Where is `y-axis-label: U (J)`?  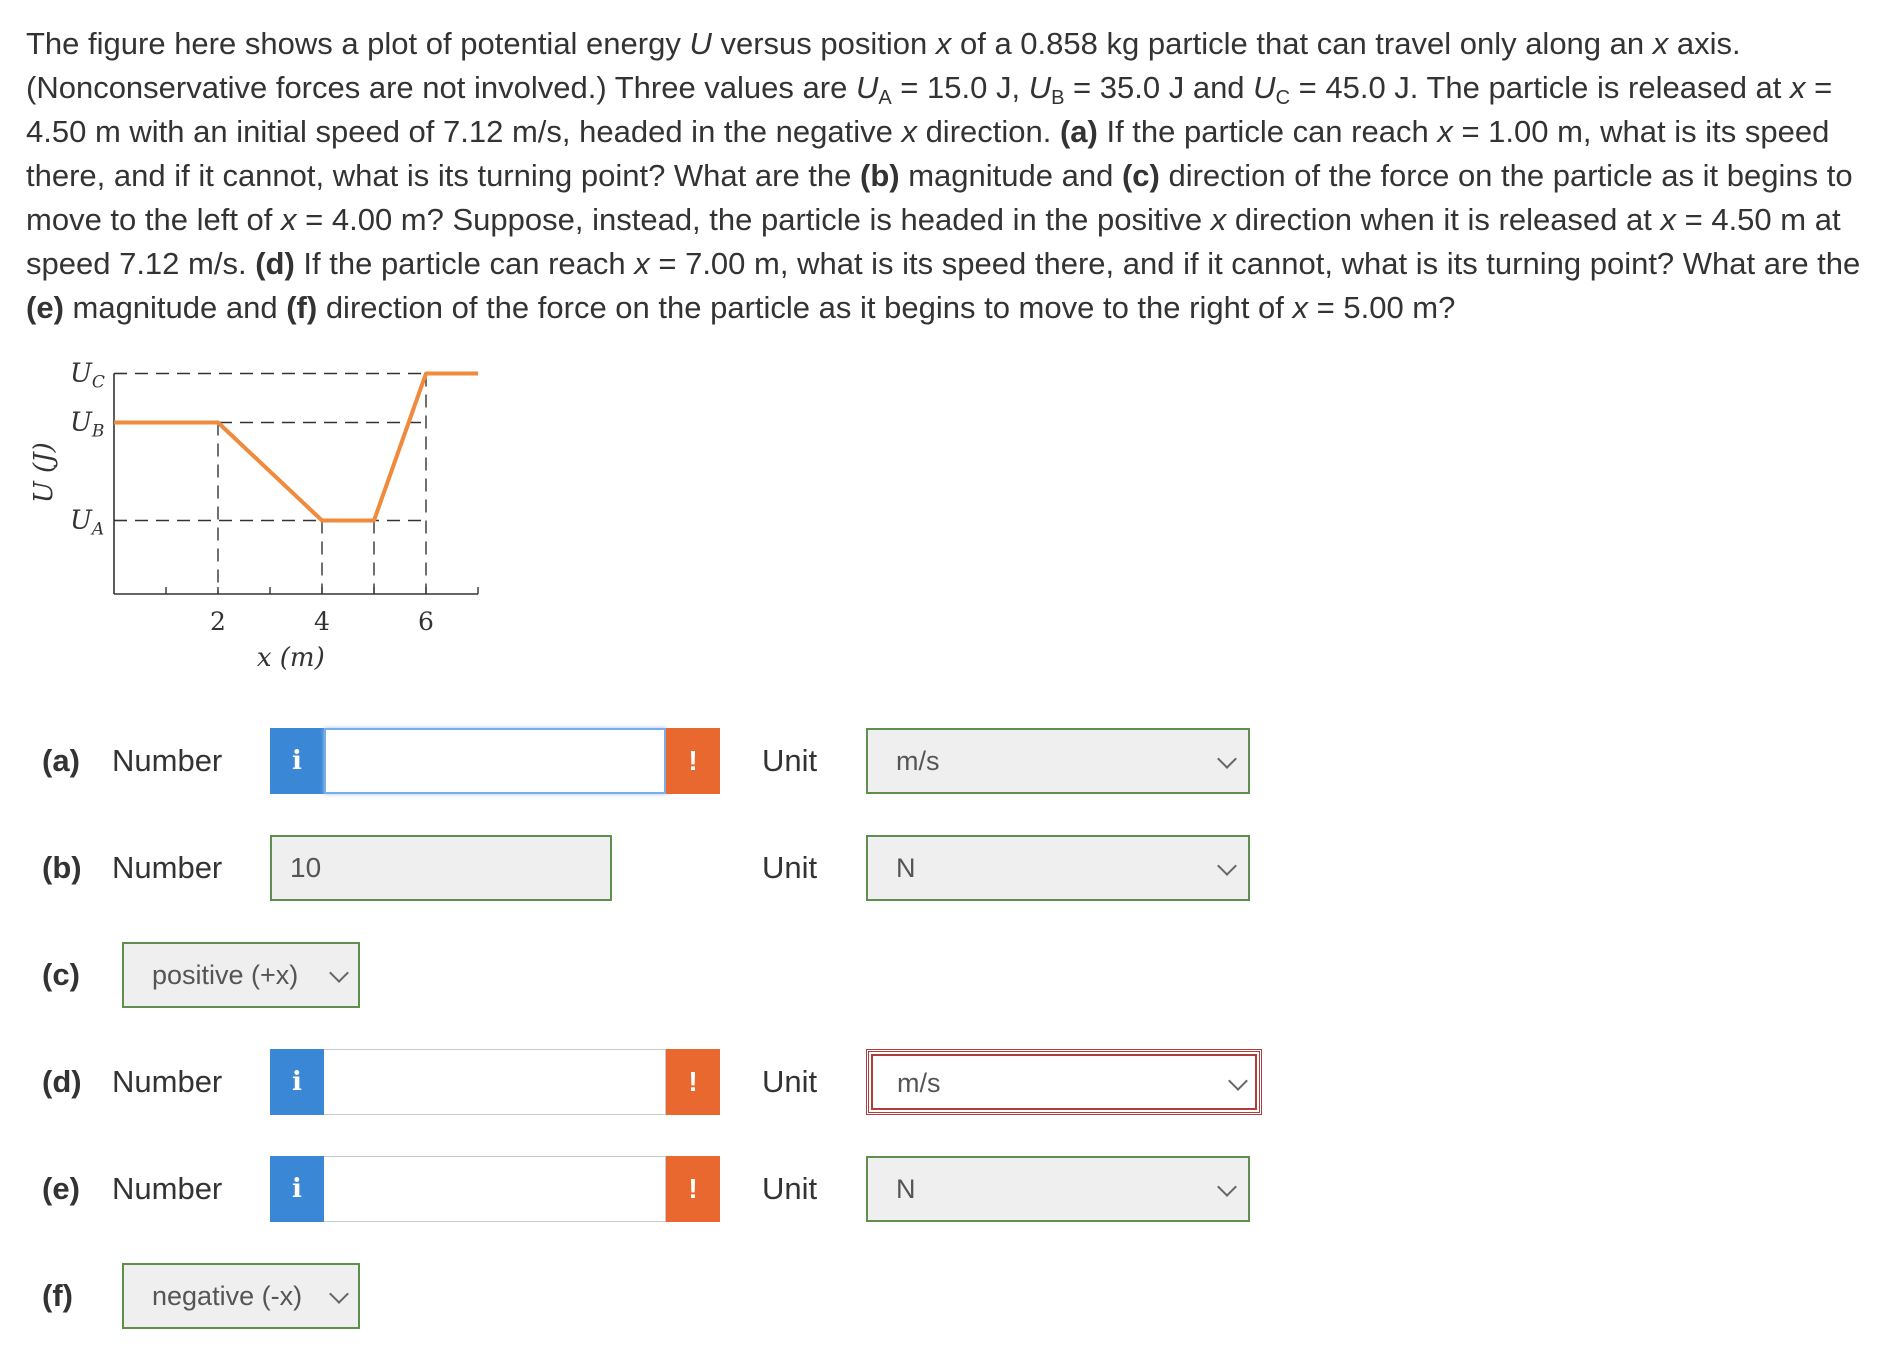
y-axis-label: U (J) is located at coordinates (44, 472).